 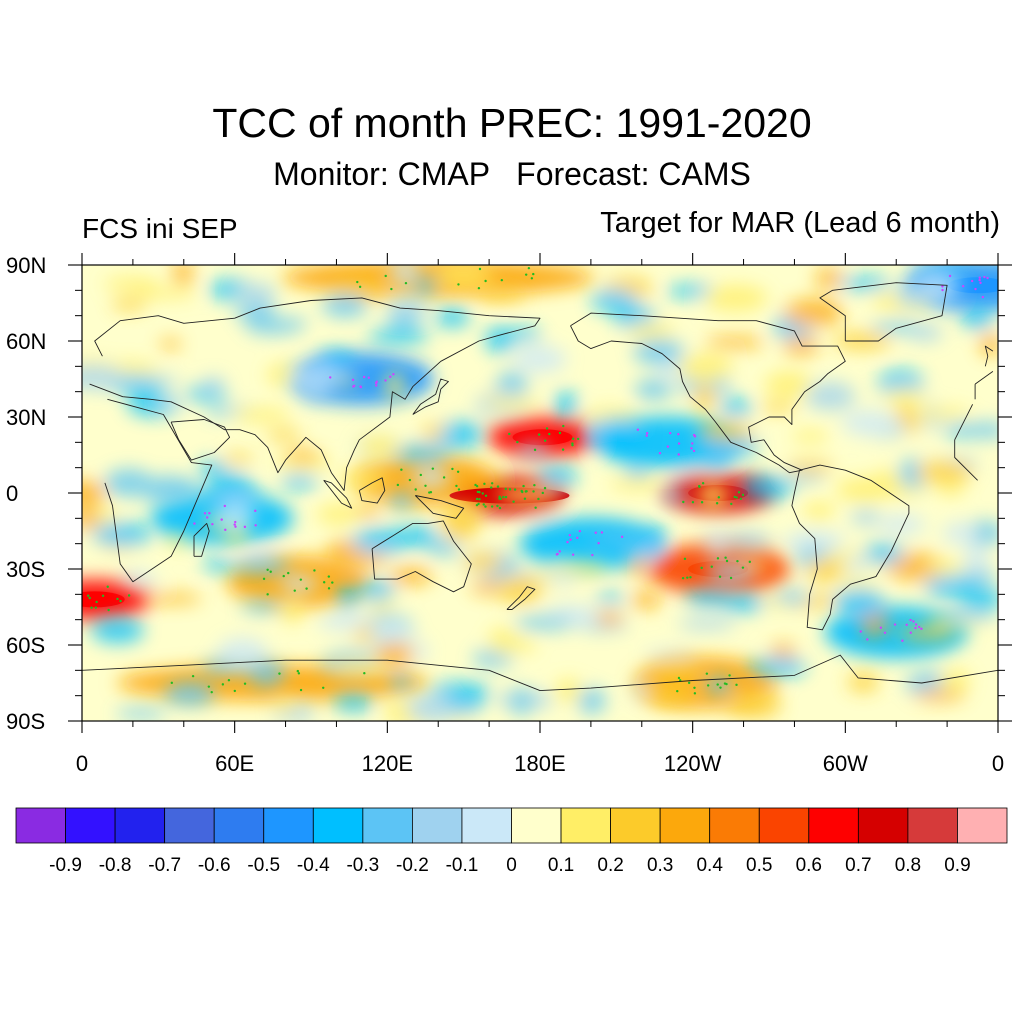 I want to click on lat-tick-label: 0, so click(x=12, y=493).